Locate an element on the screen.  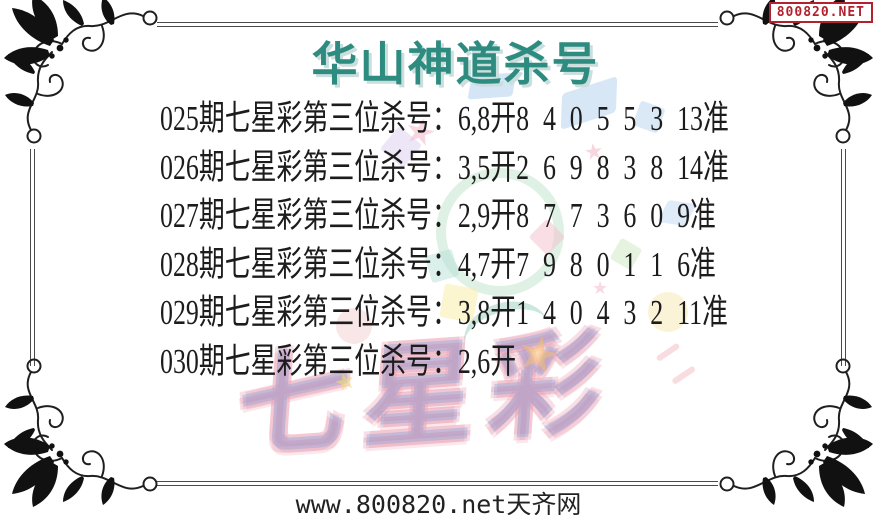
prediction-row-027: 027期七星彩第三位杀号：2,9开8 7 7 3 6 0 9准 is located at coordinates (444, 216).